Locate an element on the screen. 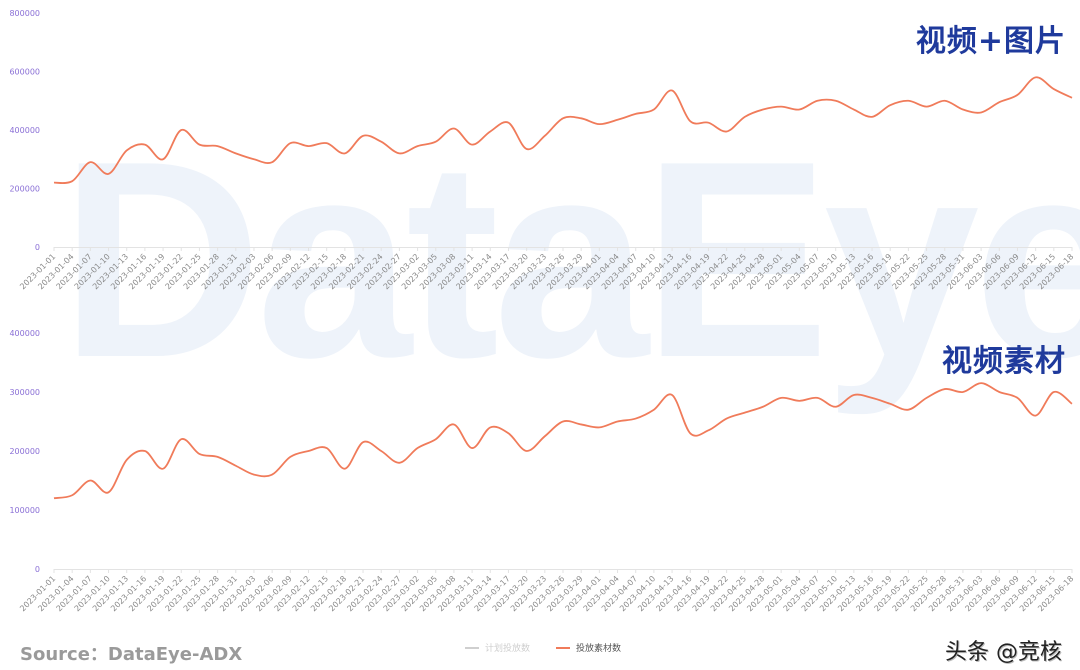 Image resolution: width=1080 pixels, height=670 pixels. legend-item-material: 投放素材数 is located at coordinates (588, 647).